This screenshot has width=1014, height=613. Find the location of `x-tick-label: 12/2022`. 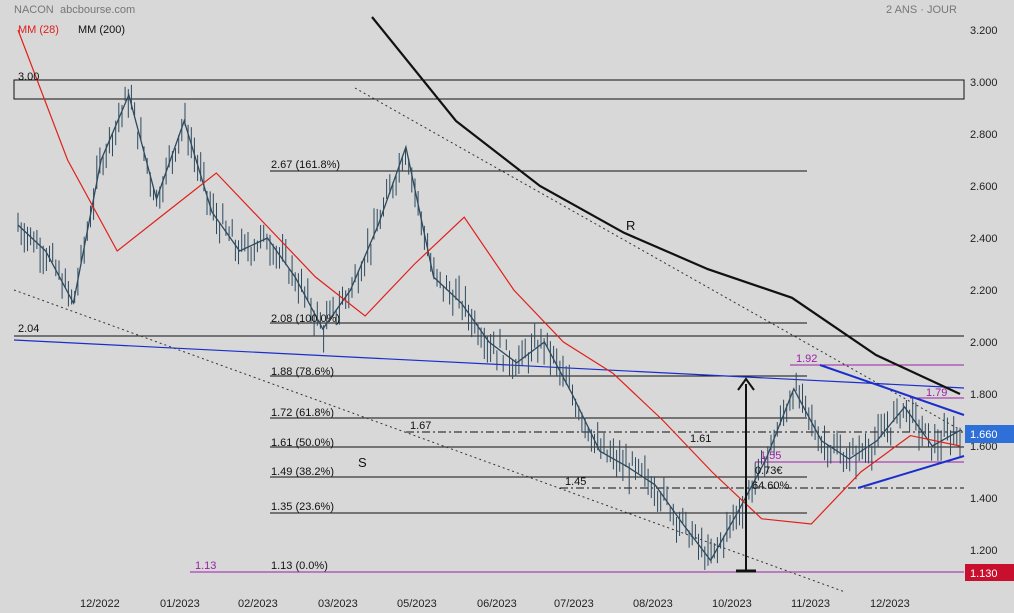

x-tick-label: 12/2022 is located at coordinates (100, 604).